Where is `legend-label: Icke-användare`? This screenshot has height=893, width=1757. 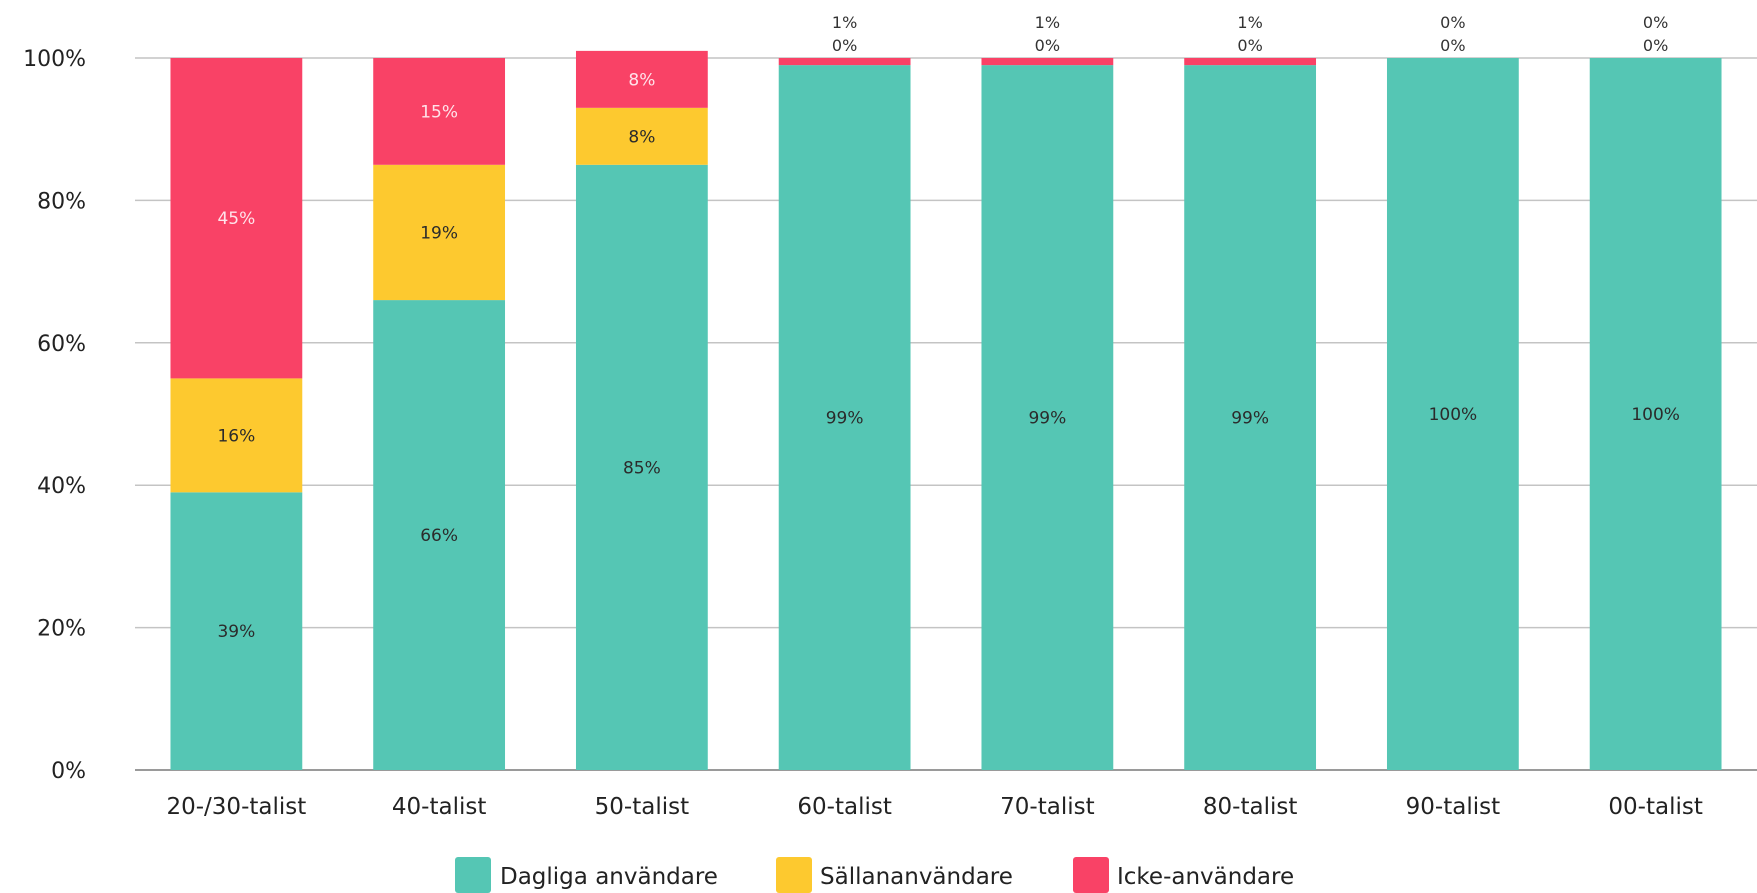
legend-label: Icke-användare is located at coordinates (1205, 877).